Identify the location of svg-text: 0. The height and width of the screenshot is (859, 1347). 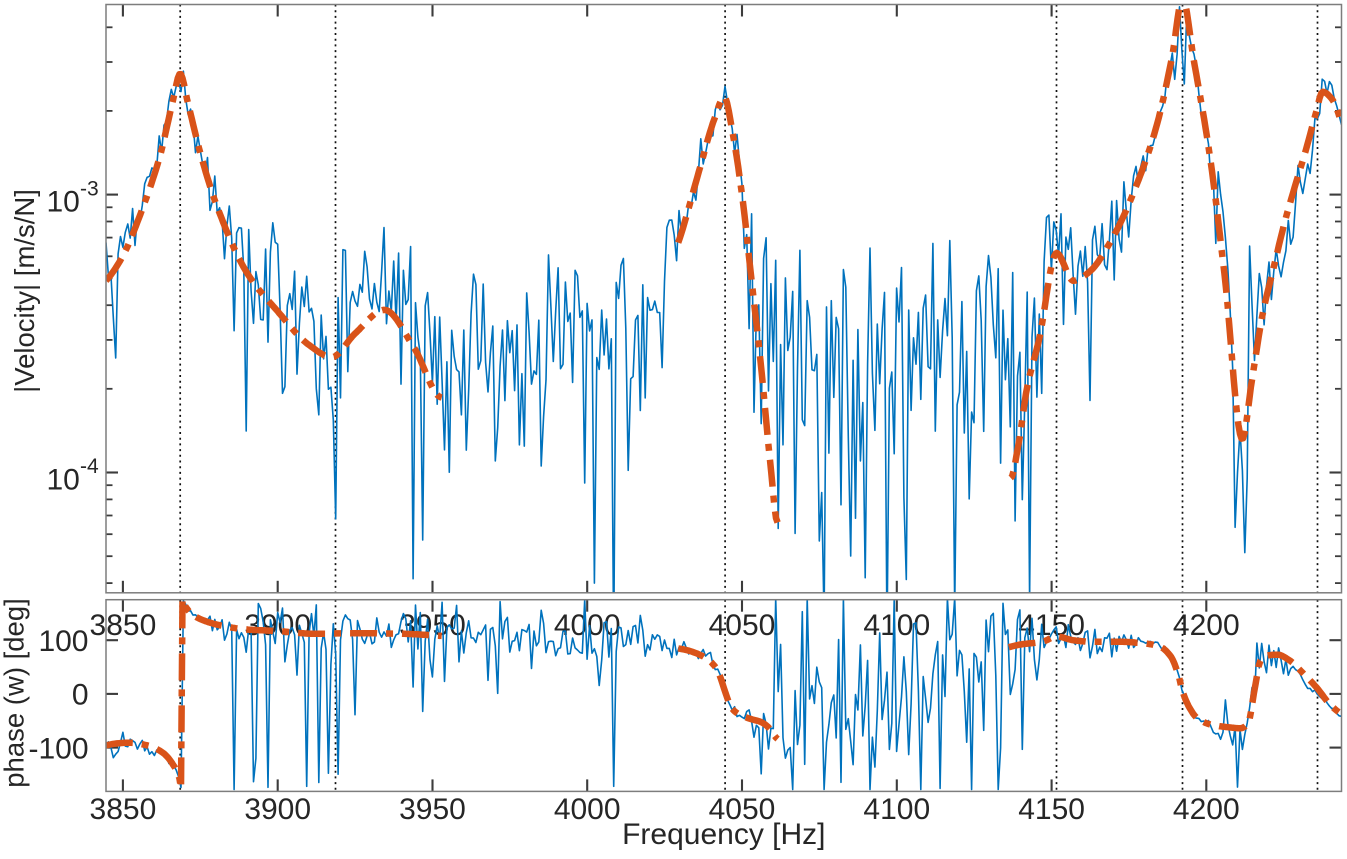
(80, 695).